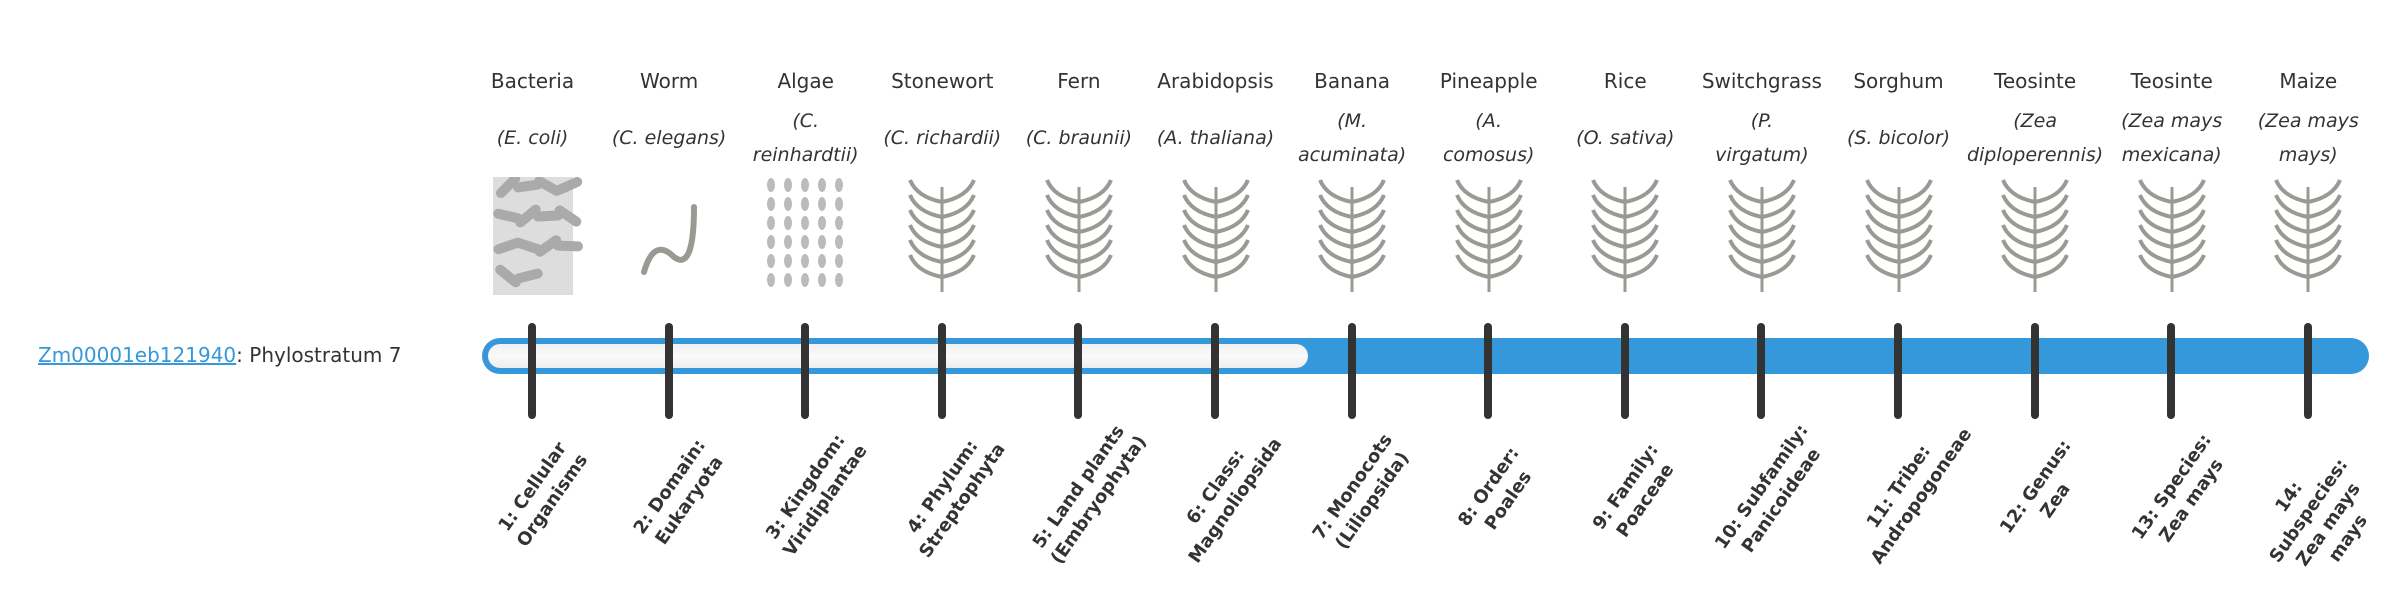 This screenshot has width=2400, height=607. I want to click on organism-common-name: Maize, so click(2308, 81).